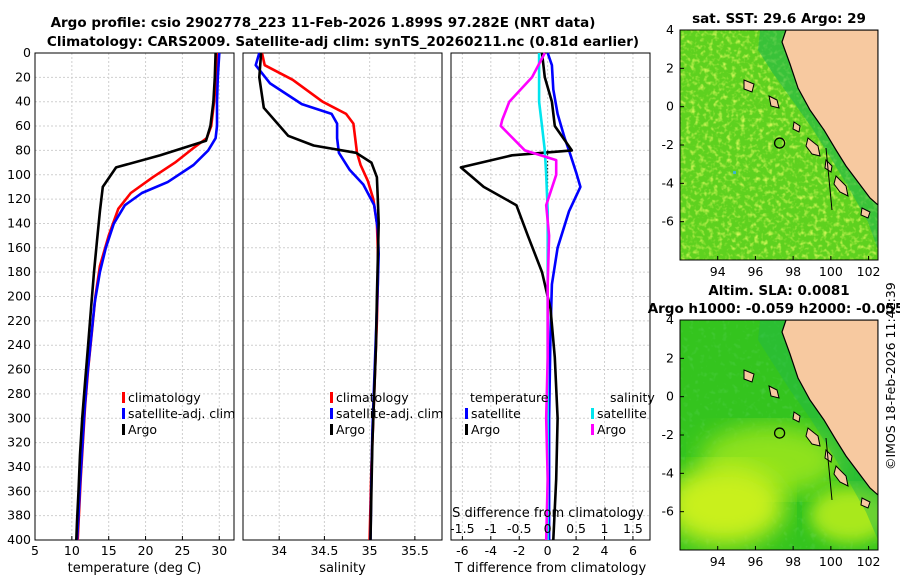  I want to click on x-tick-label: 4, so click(605, 550).